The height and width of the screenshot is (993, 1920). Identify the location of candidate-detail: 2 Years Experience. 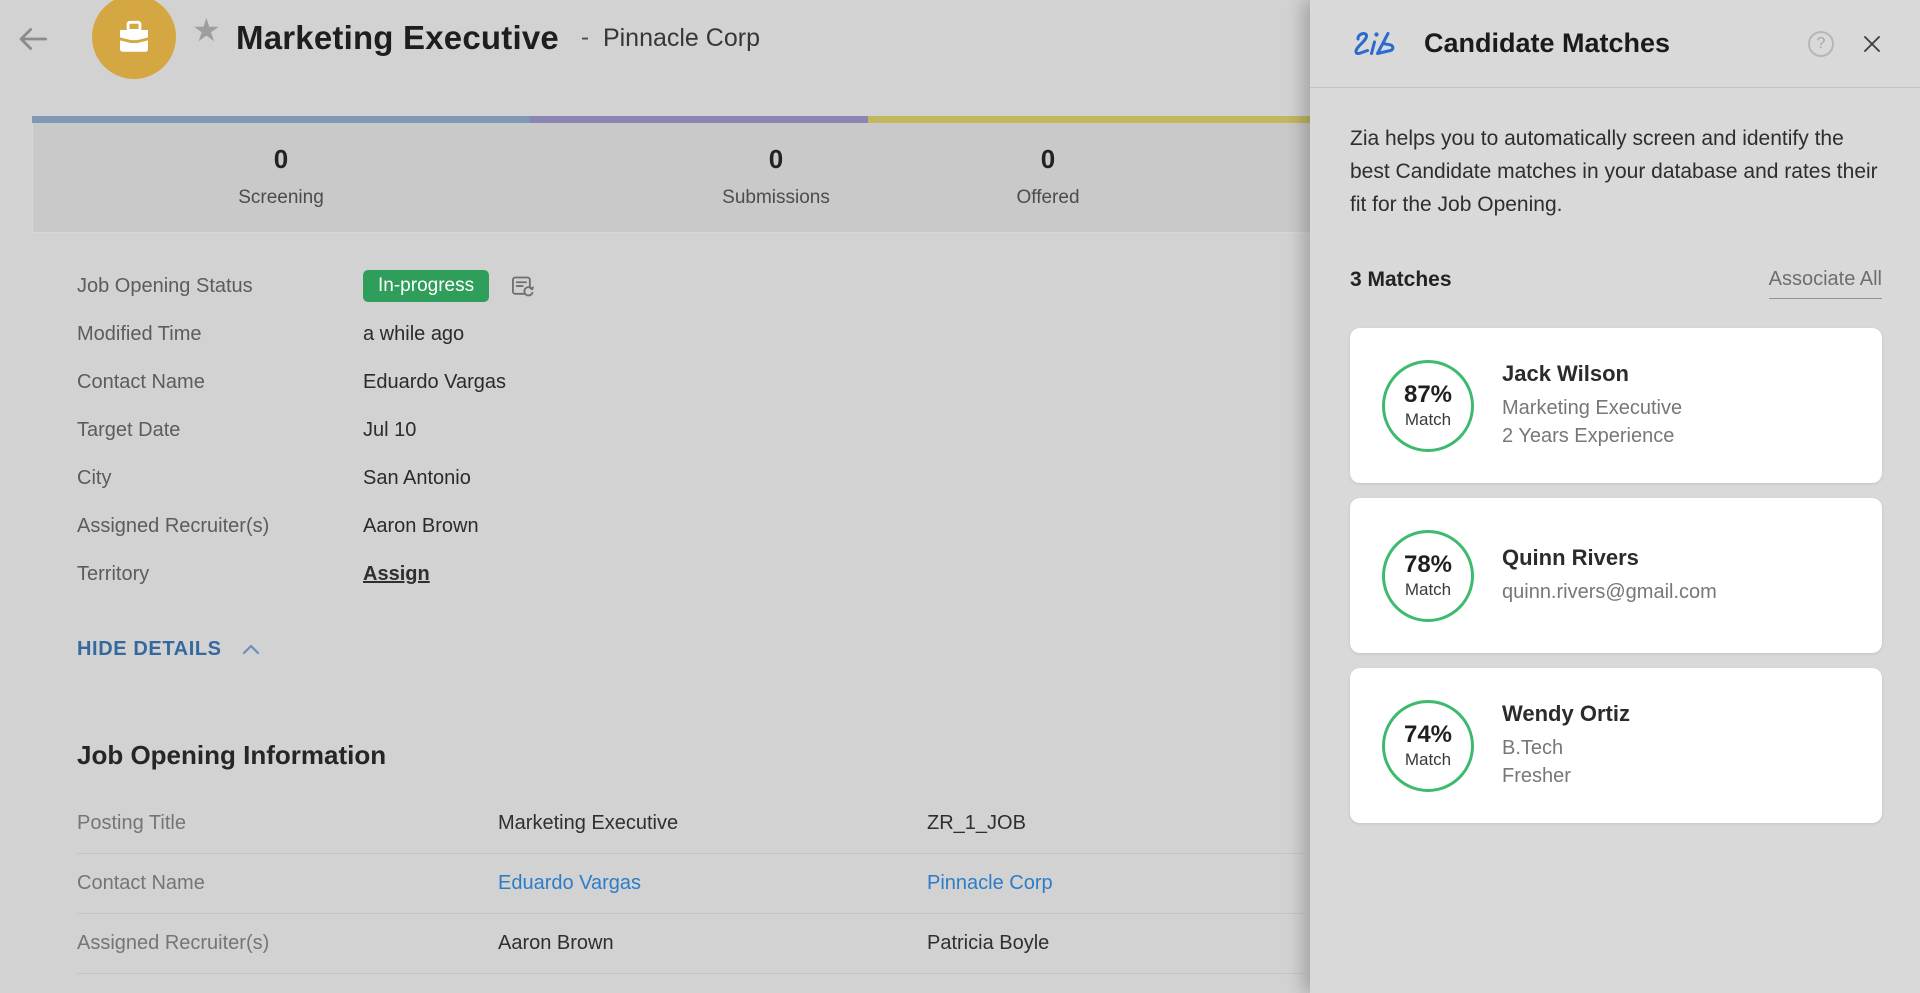
(1588, 436).